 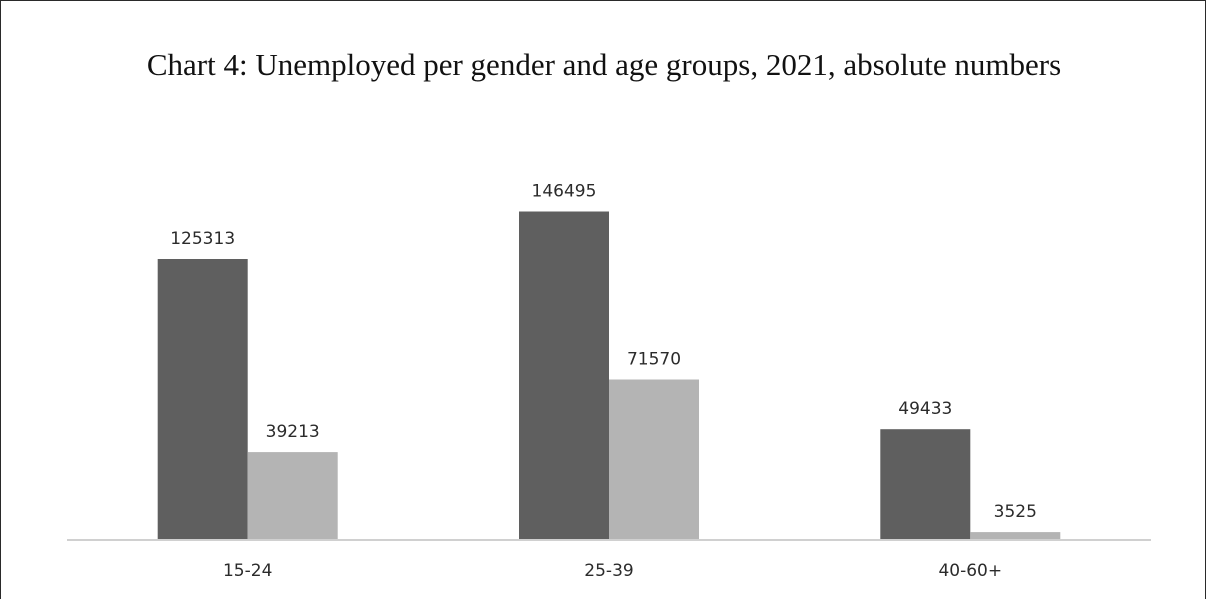 What do you see at coordinates (925, 409) in the screenshot?
I see `data-label-40-60+-series-1: 49433` at bounding box center [925, 409].